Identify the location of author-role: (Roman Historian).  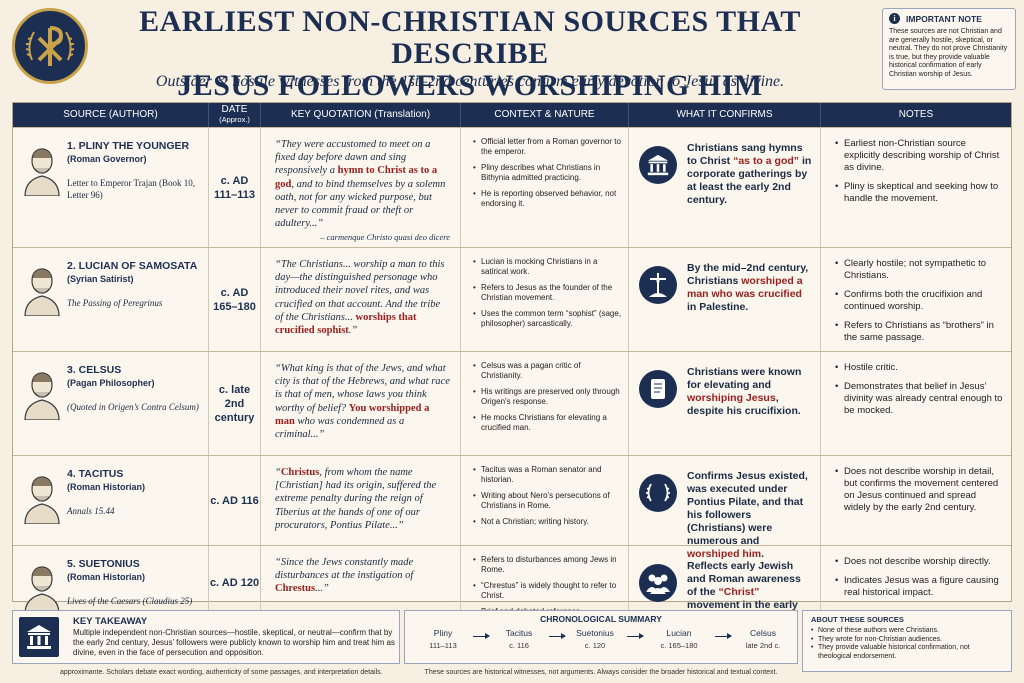
(106, 577).